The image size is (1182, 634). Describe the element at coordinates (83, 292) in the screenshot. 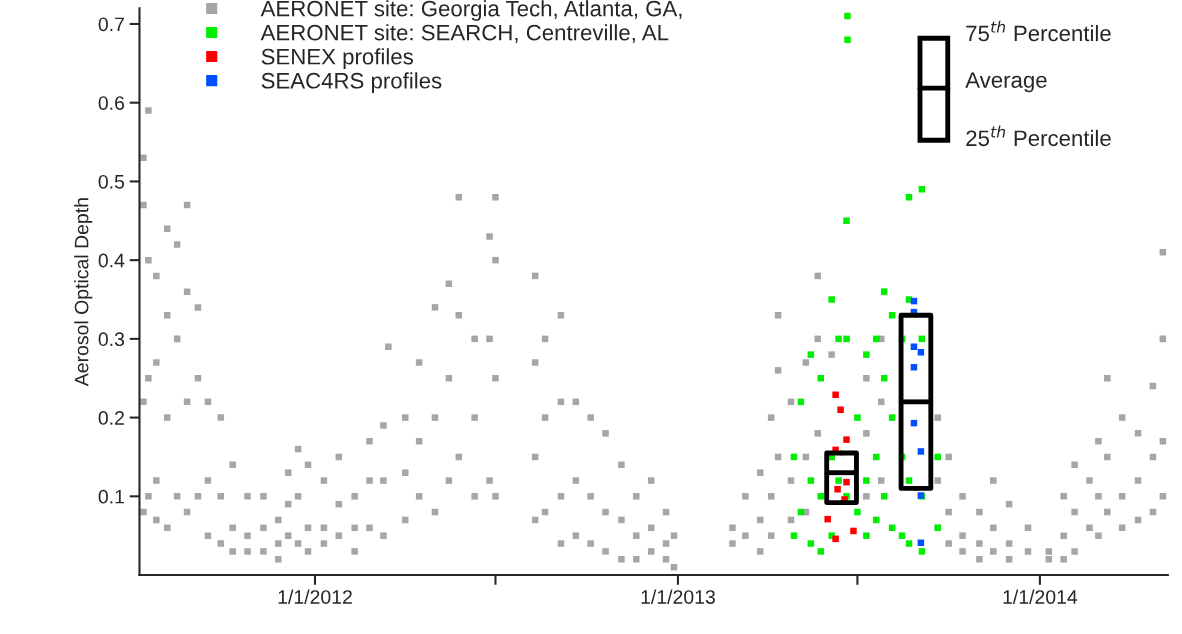

I see `y-axis-title: Aerosol Optical Depth` at that location.